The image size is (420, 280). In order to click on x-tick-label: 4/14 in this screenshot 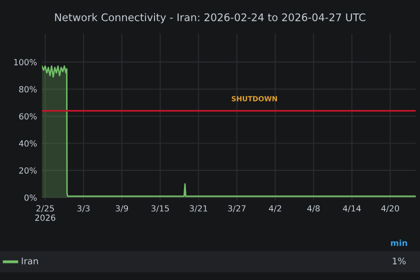, I will do `click(351, 208)`.